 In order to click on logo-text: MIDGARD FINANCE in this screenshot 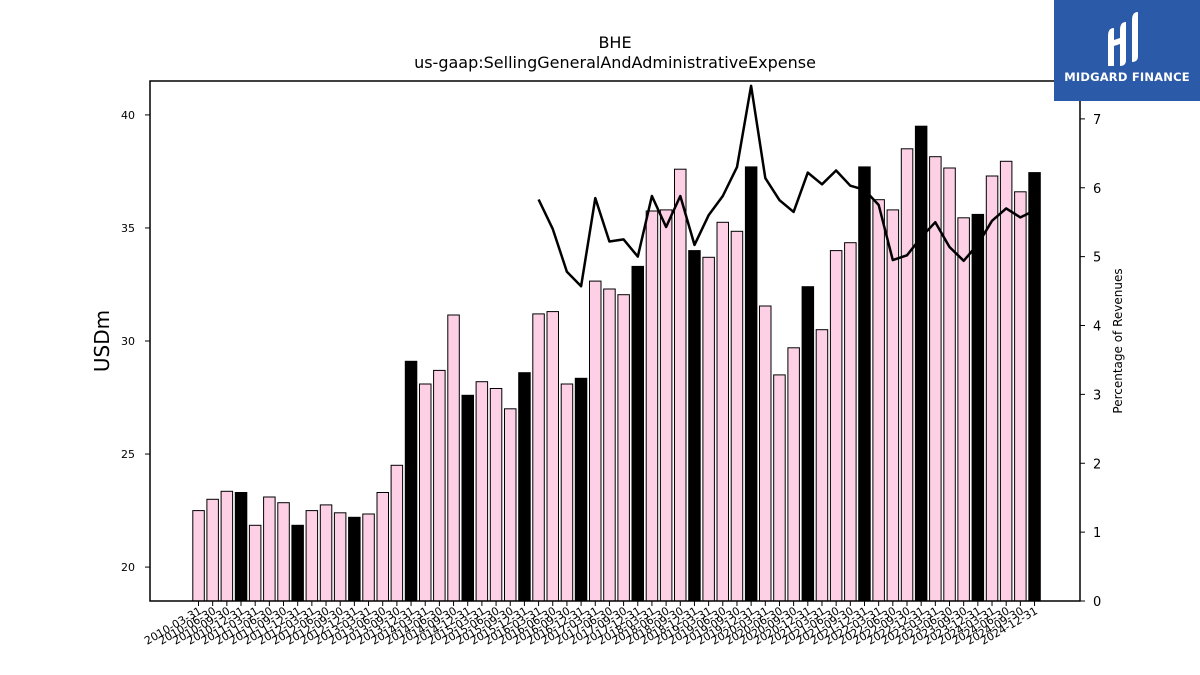, I will do `click(1127, 77)`.